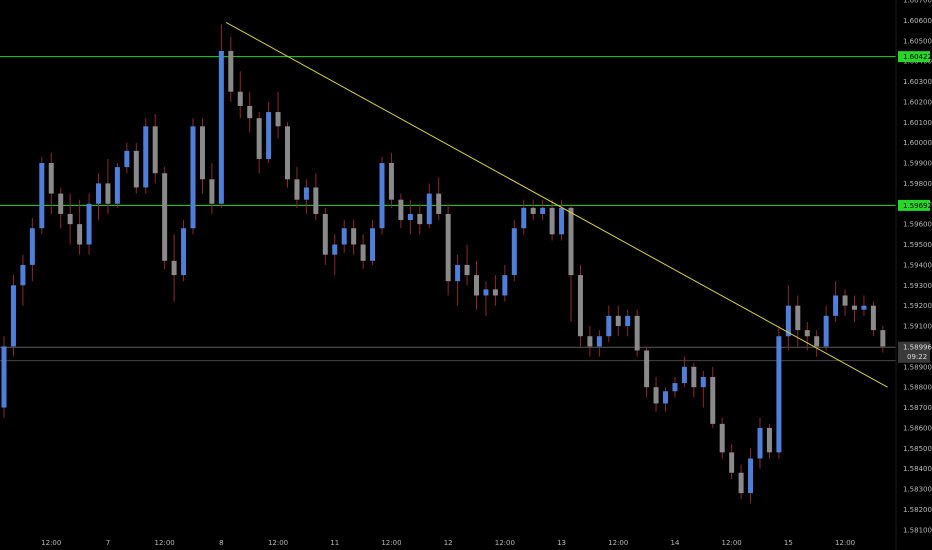 Image resolution: width=932 pixels, height=550 pixels. What do you see at coordinates (917, 286) in the screenshot?
I see `y-tick-label: 1.59300` at bounding box center [917, 286].